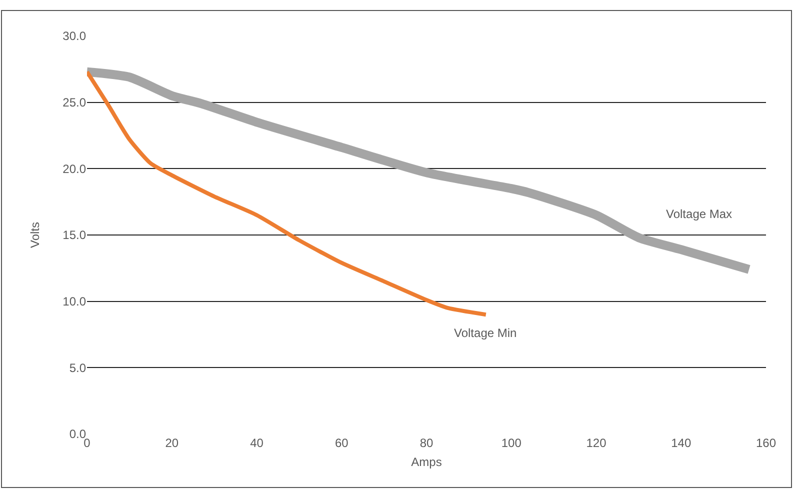 This screenshot has height=491, width=795. I want to click on series-label: Voltage Max, so click(699, 214).